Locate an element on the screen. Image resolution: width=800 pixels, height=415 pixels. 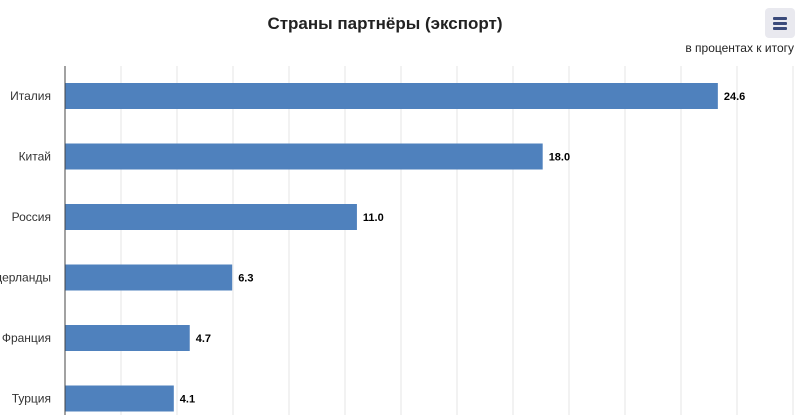
category-label: Италия is located at coordinates (30, 96).